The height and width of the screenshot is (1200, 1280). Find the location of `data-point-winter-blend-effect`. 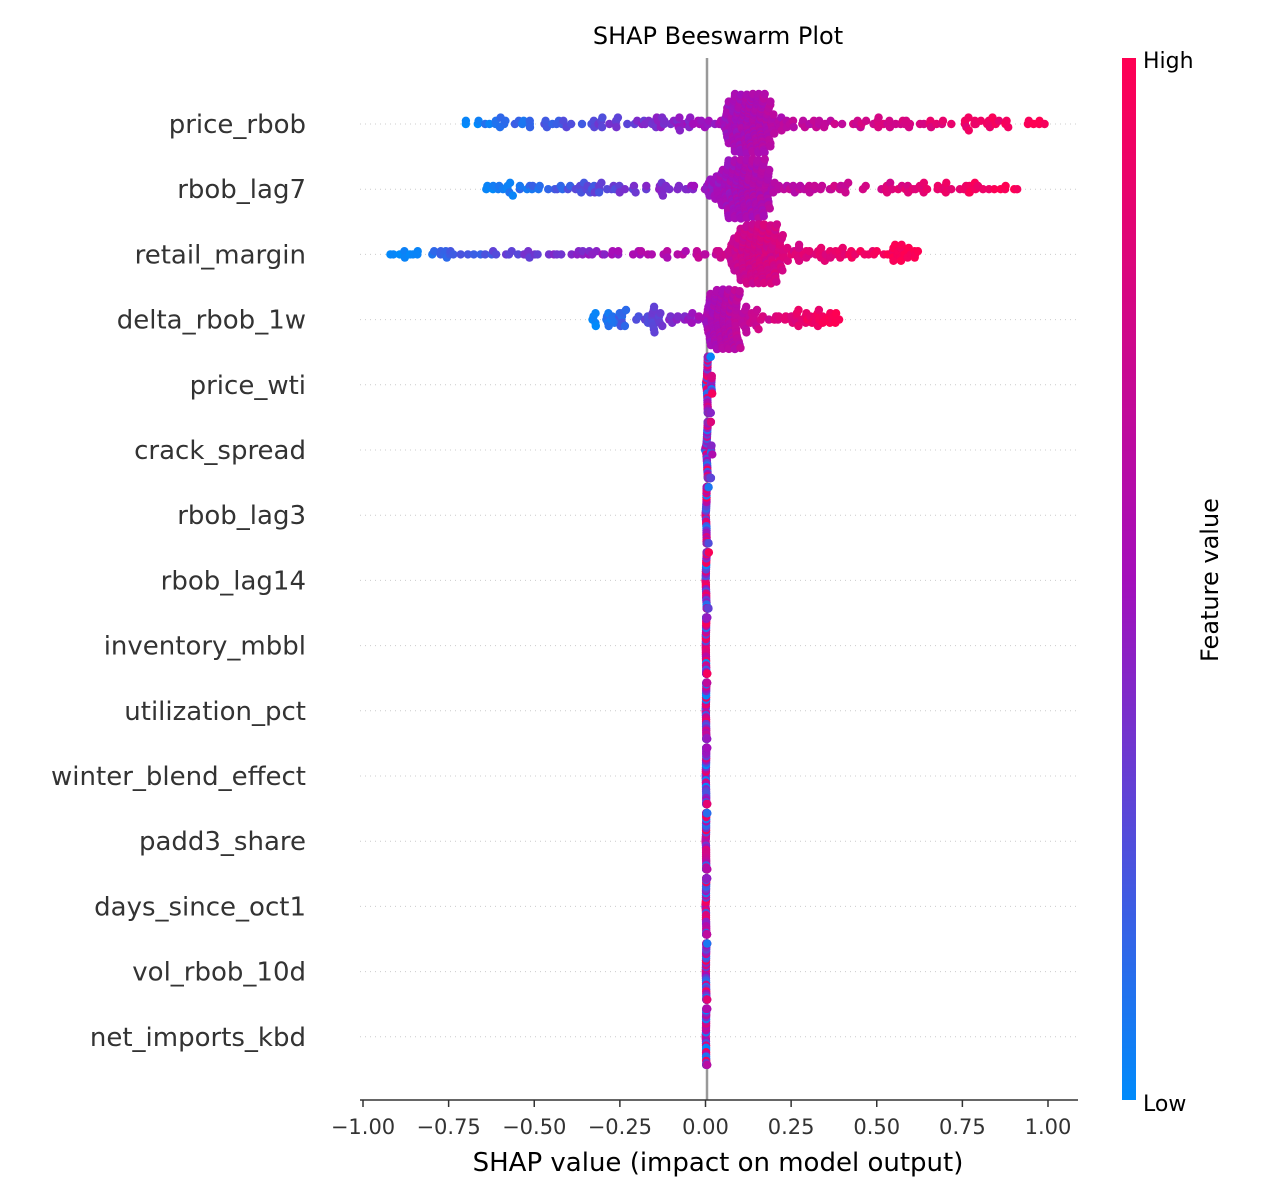

data-point-winter-blend-effect is located at coordinates (707, 804).